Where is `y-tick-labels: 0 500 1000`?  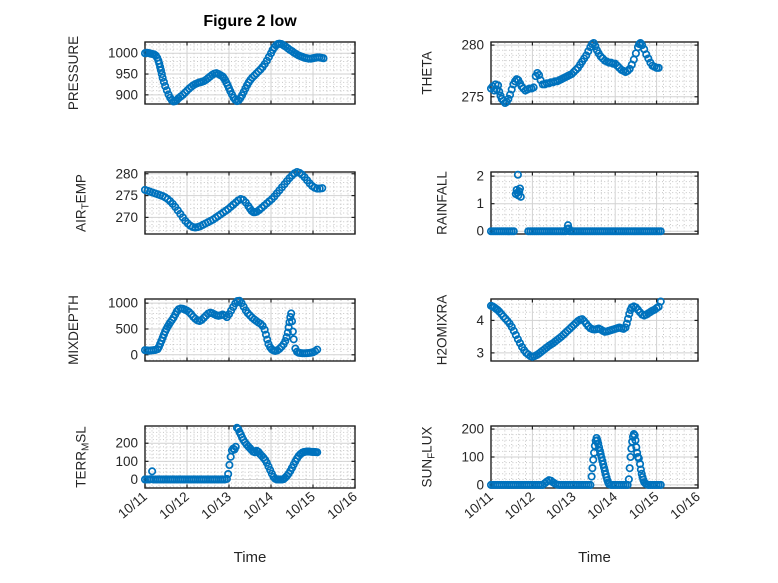
y-tick-labels: 0 500 1000 is located at coordinates (123, 329).